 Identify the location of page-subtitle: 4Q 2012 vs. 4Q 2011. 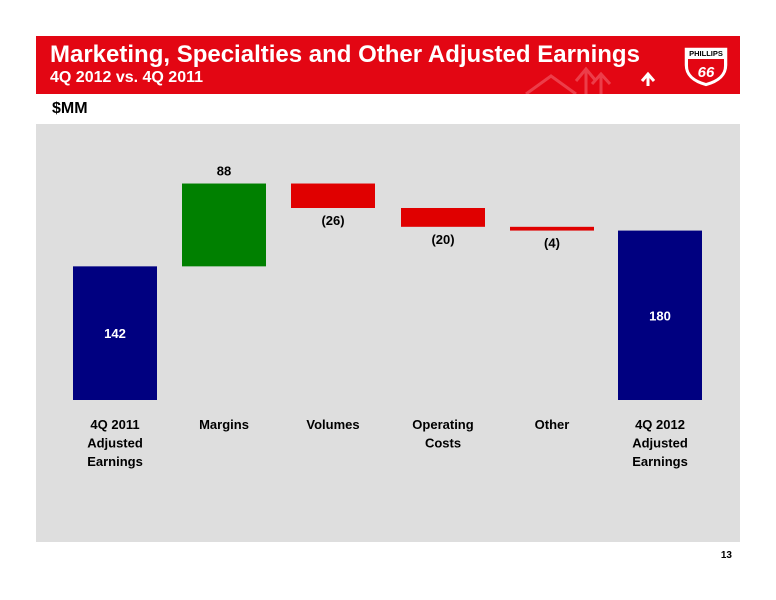
(127, 77).